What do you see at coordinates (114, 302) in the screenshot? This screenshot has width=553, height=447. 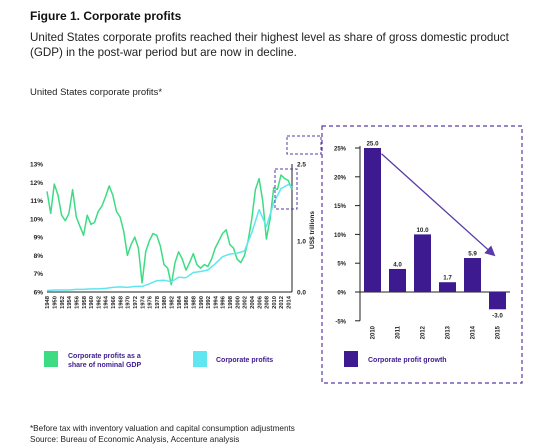 I see `x-tick-label: 1966` at bounding box center [114, 302].